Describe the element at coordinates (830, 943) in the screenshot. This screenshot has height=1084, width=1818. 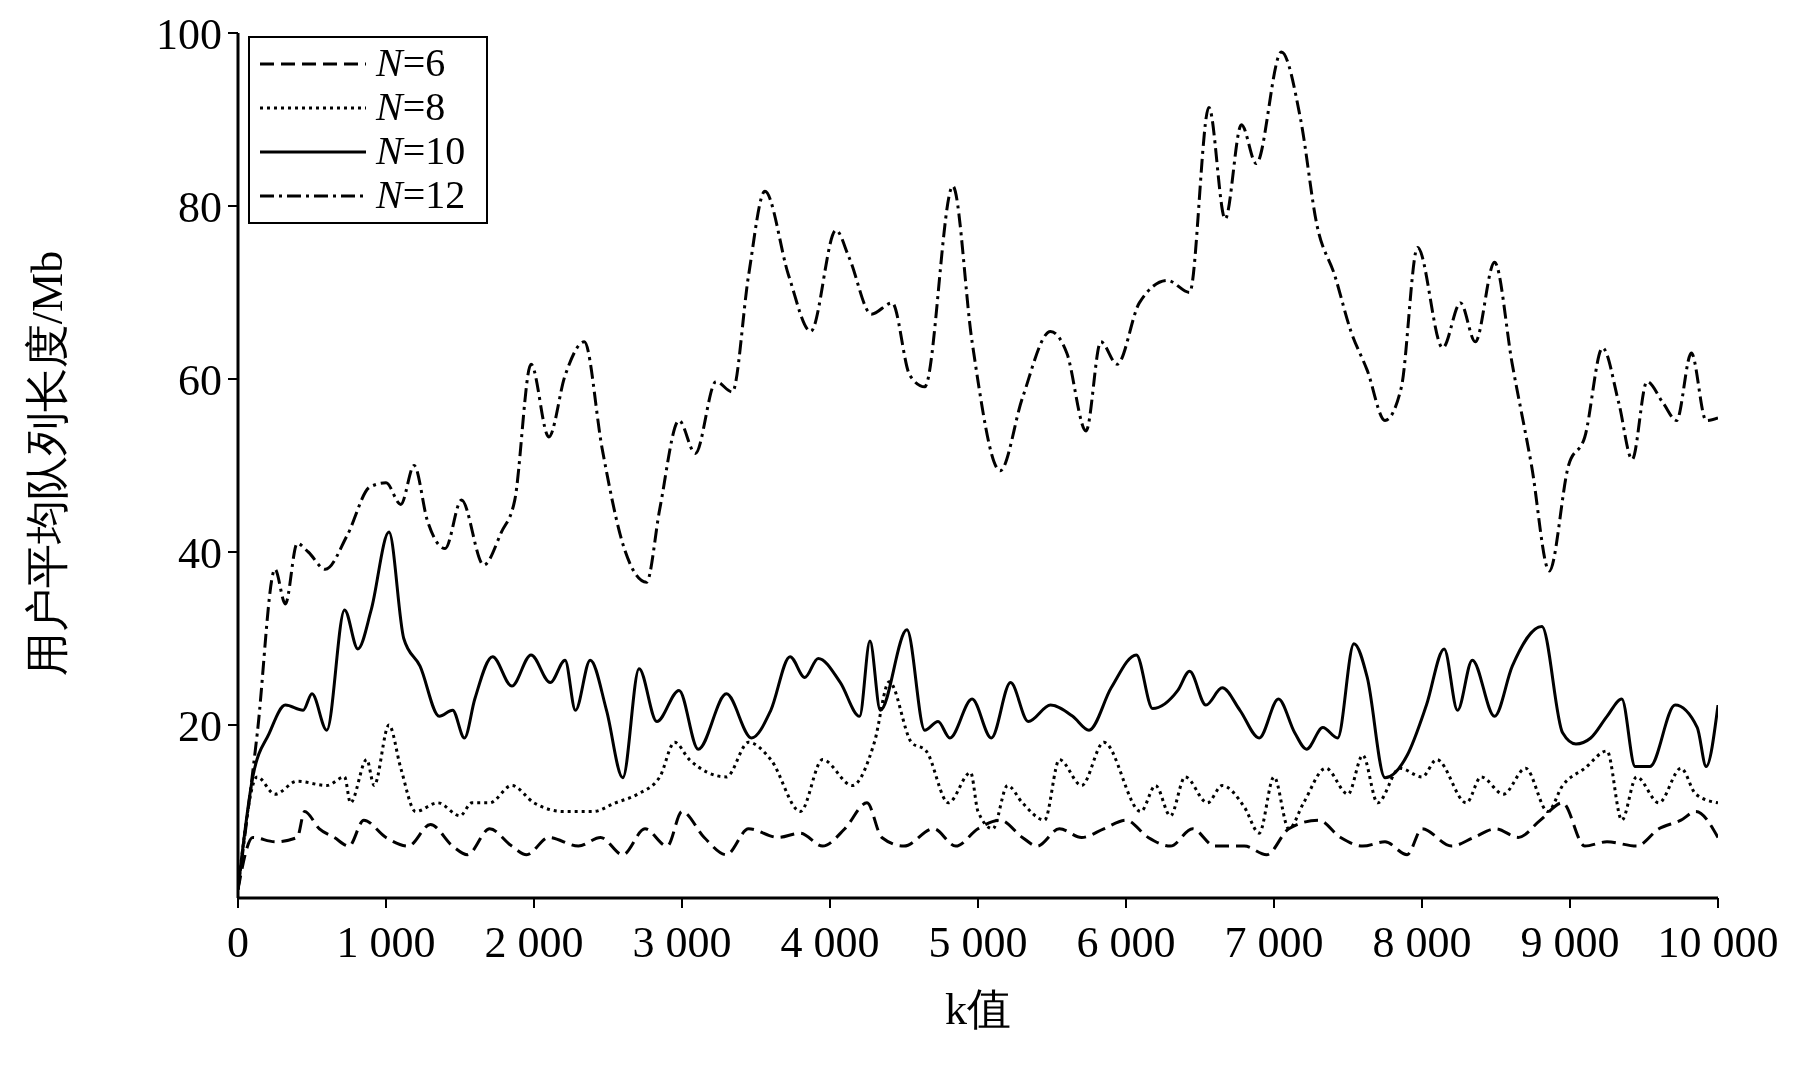
I see `x-tick-label: 4 000` at that location.